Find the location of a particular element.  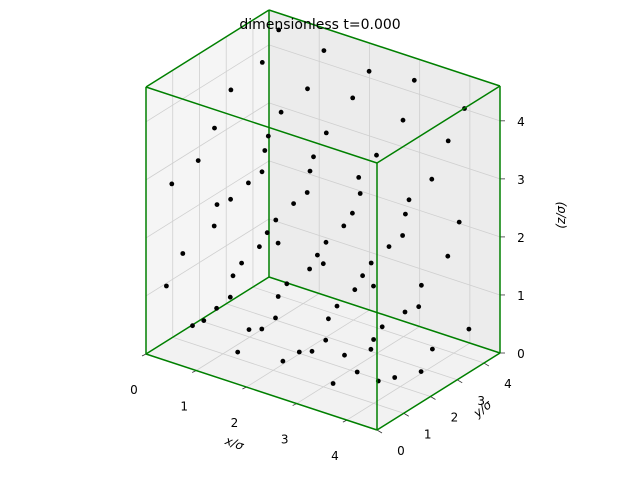

x-axis-label: x/σ is located at coordinates (234, 443).